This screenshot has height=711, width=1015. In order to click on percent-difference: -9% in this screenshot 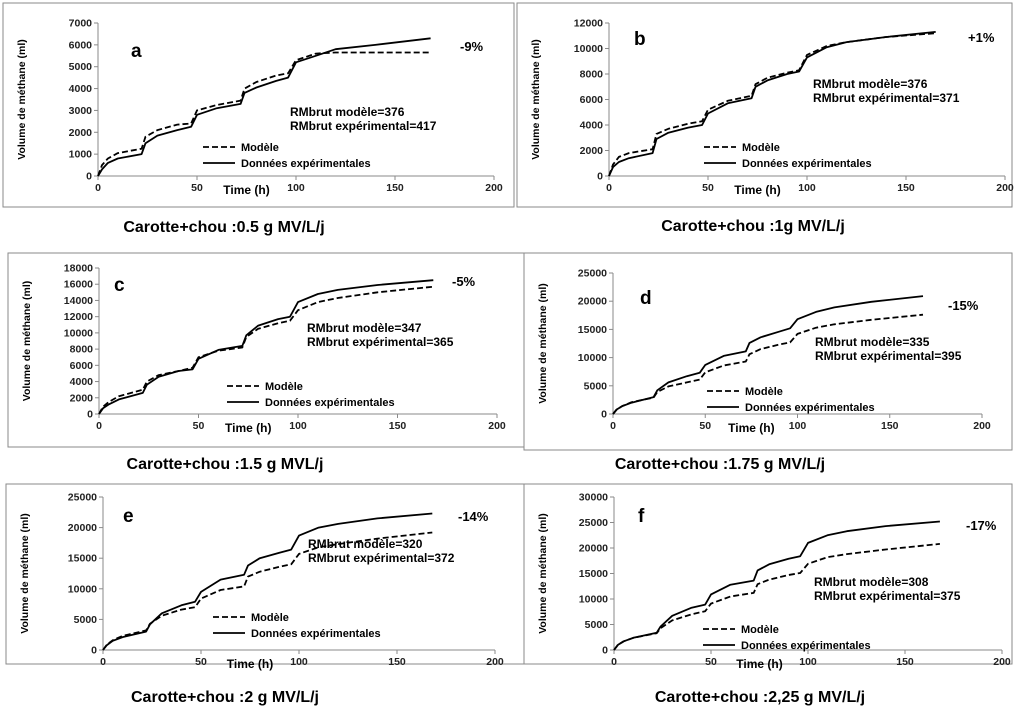, I will do `click(472, 46)`.